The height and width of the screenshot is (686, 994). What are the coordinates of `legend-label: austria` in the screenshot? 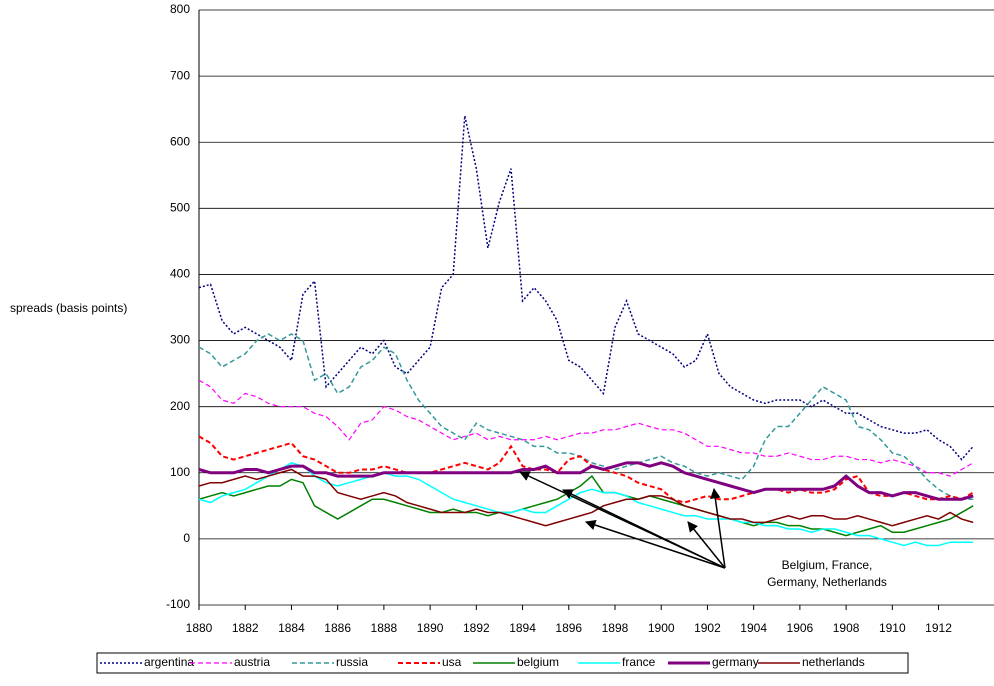 It's located at (252, 662).